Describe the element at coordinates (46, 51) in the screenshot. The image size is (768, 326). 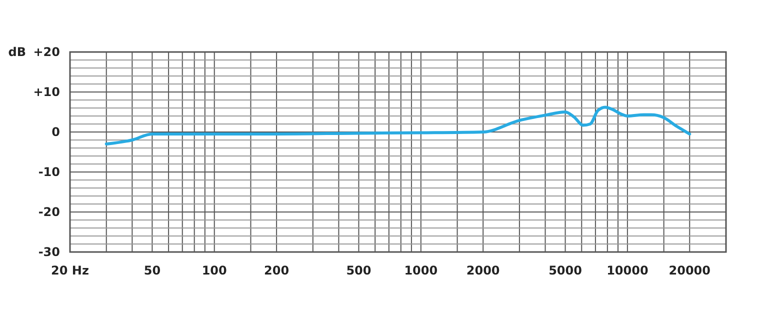
I see `y-tick-label: +20` at that location.